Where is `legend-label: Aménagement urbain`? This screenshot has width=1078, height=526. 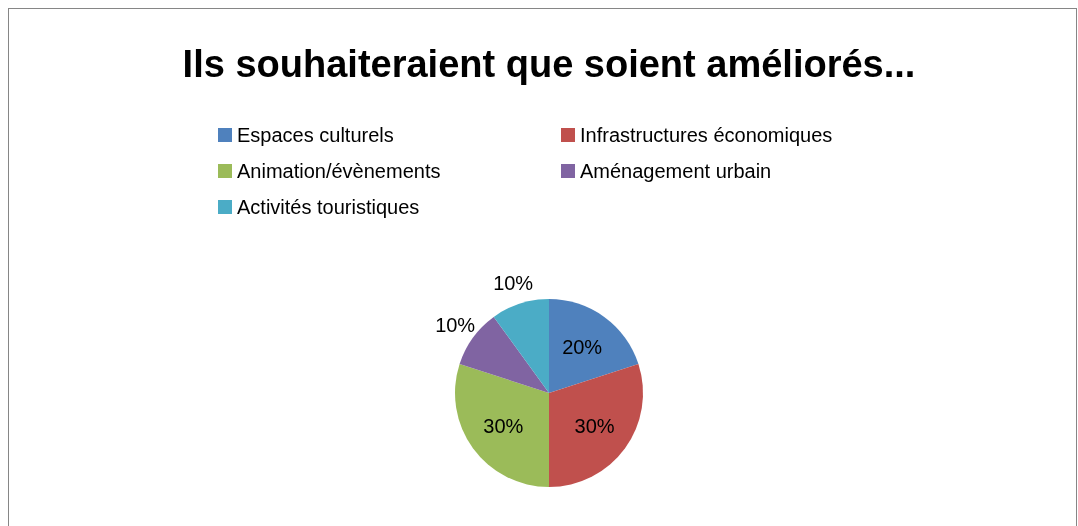
legend-label: Aménagement urbain is located at coordinates (676, 171).